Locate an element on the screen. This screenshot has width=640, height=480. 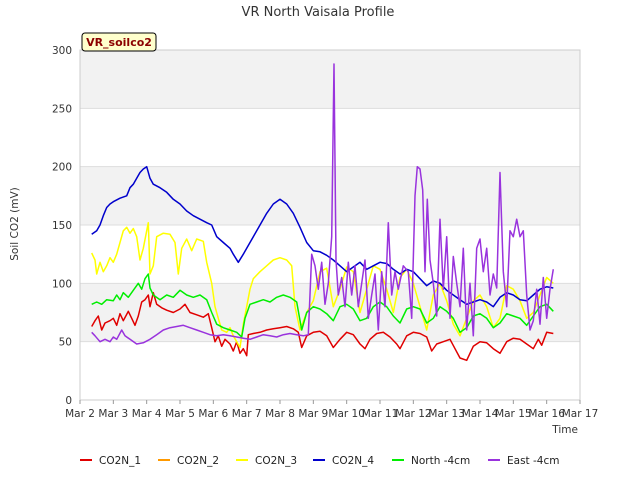
y-tick-label: 300 is located at coordinates (62, 51).